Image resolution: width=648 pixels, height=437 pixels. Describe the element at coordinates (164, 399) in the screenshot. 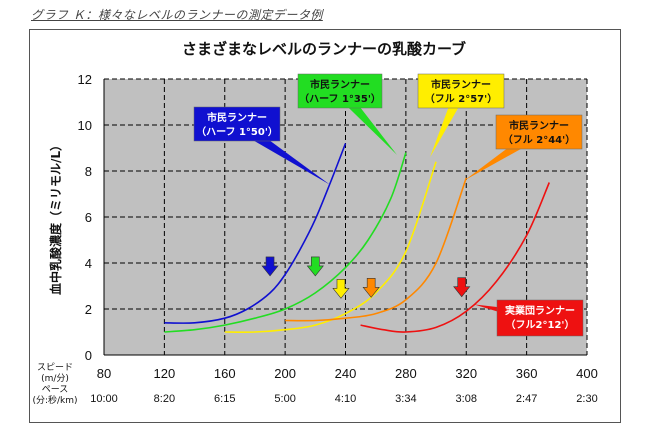

I see `pace-tick-label: 8:20` at that location.